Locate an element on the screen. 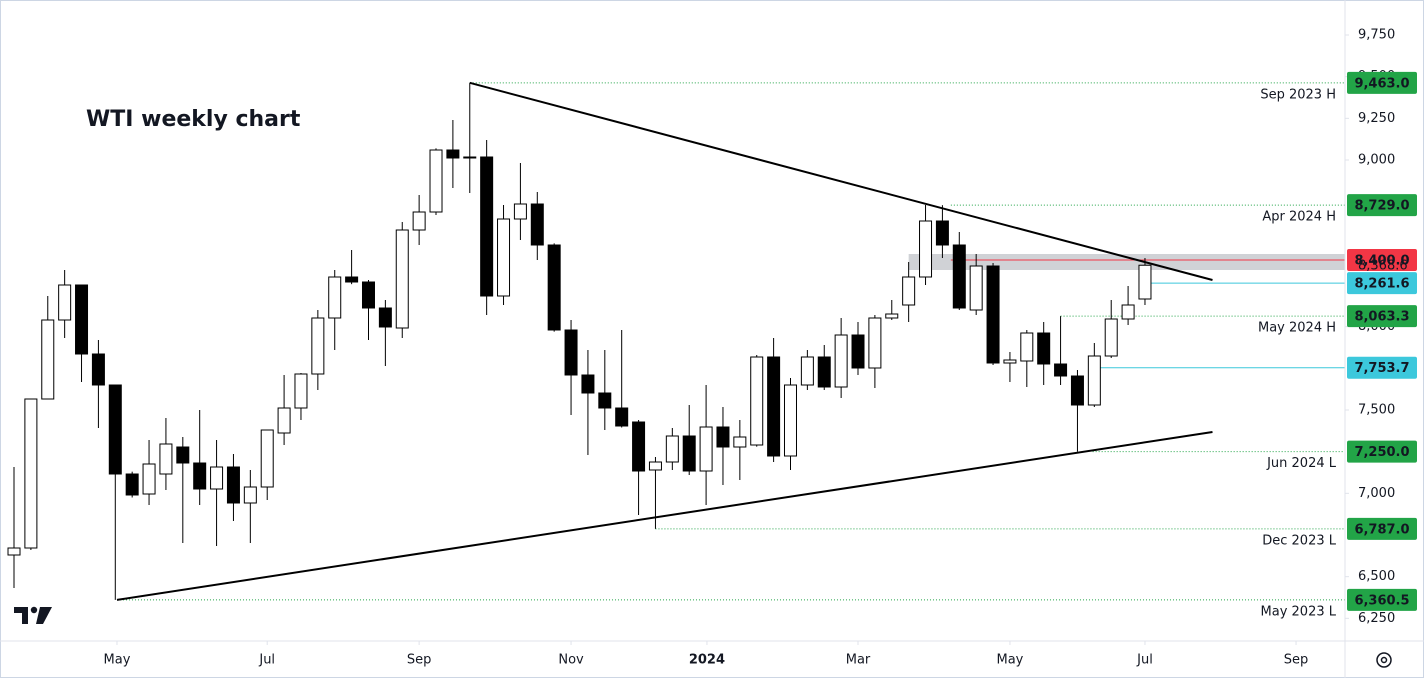 This screenshot has width=1424, height=678. y-tick-label: 9,250 is located at coordinates (1376, 118).